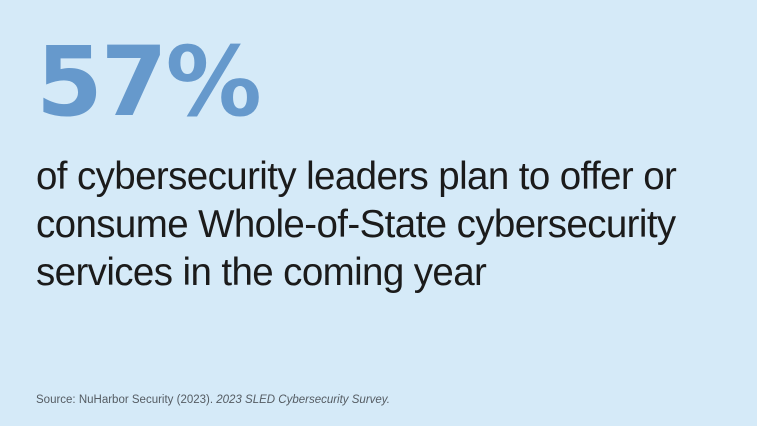 This screenshot has height=426, width=757. What do you see at coordinates (126, 400) in the screenshot?
I see `source-prefix: Source: NuHarbor Security (2023).` at bounding box center [126, 400].